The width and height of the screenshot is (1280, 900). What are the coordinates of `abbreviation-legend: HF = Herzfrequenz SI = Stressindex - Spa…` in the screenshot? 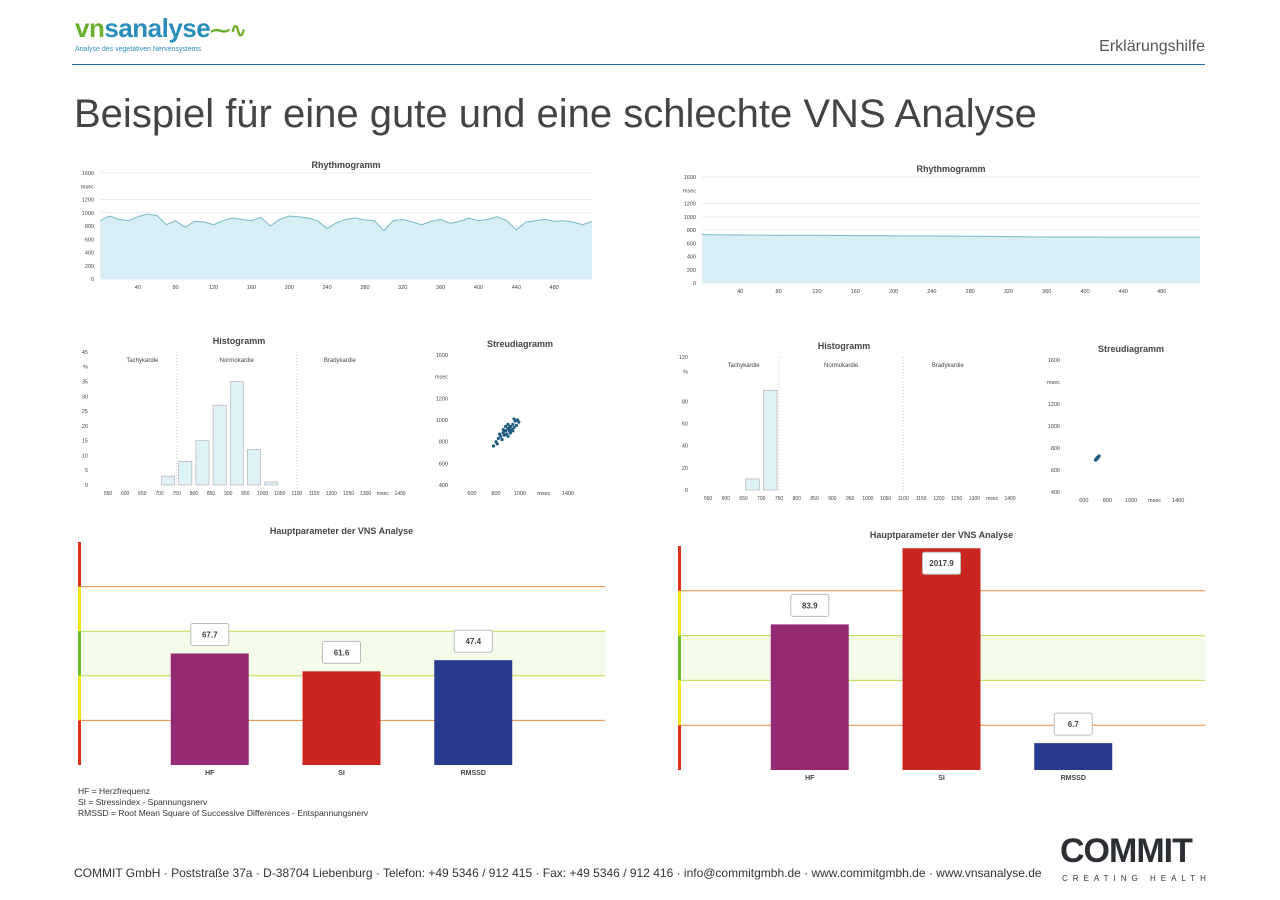 It's located at (223, 802).